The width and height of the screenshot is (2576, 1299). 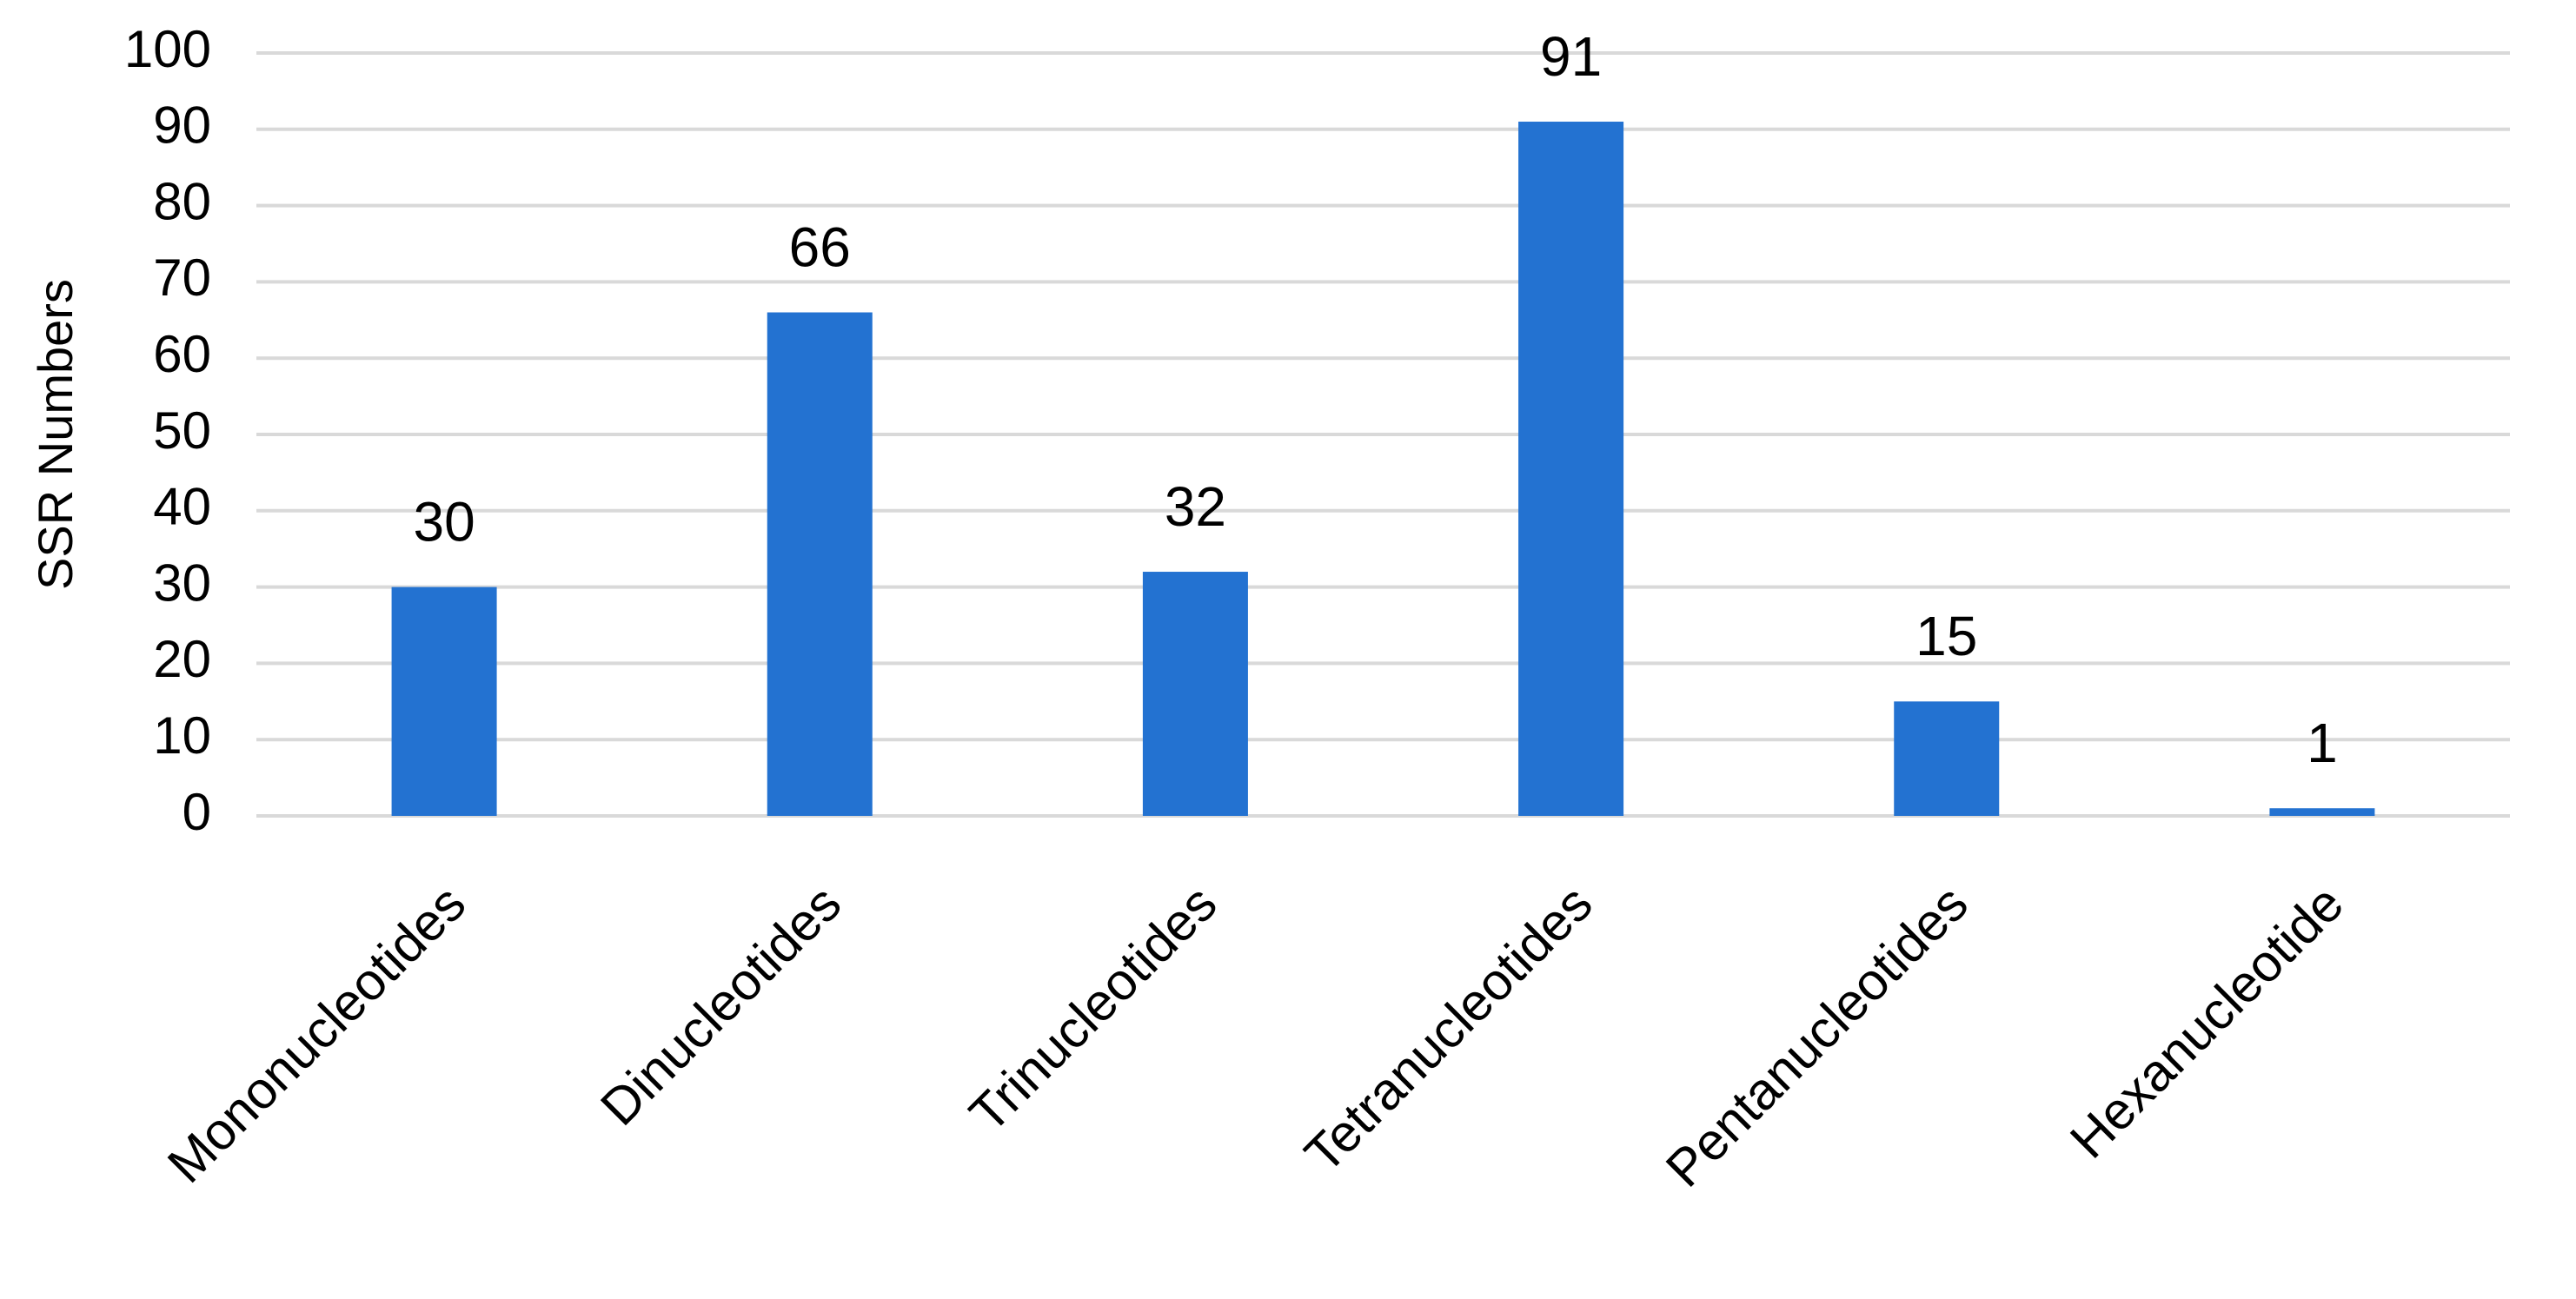 I want to click on y-tick-label: 50, so click(x=182, y=430).